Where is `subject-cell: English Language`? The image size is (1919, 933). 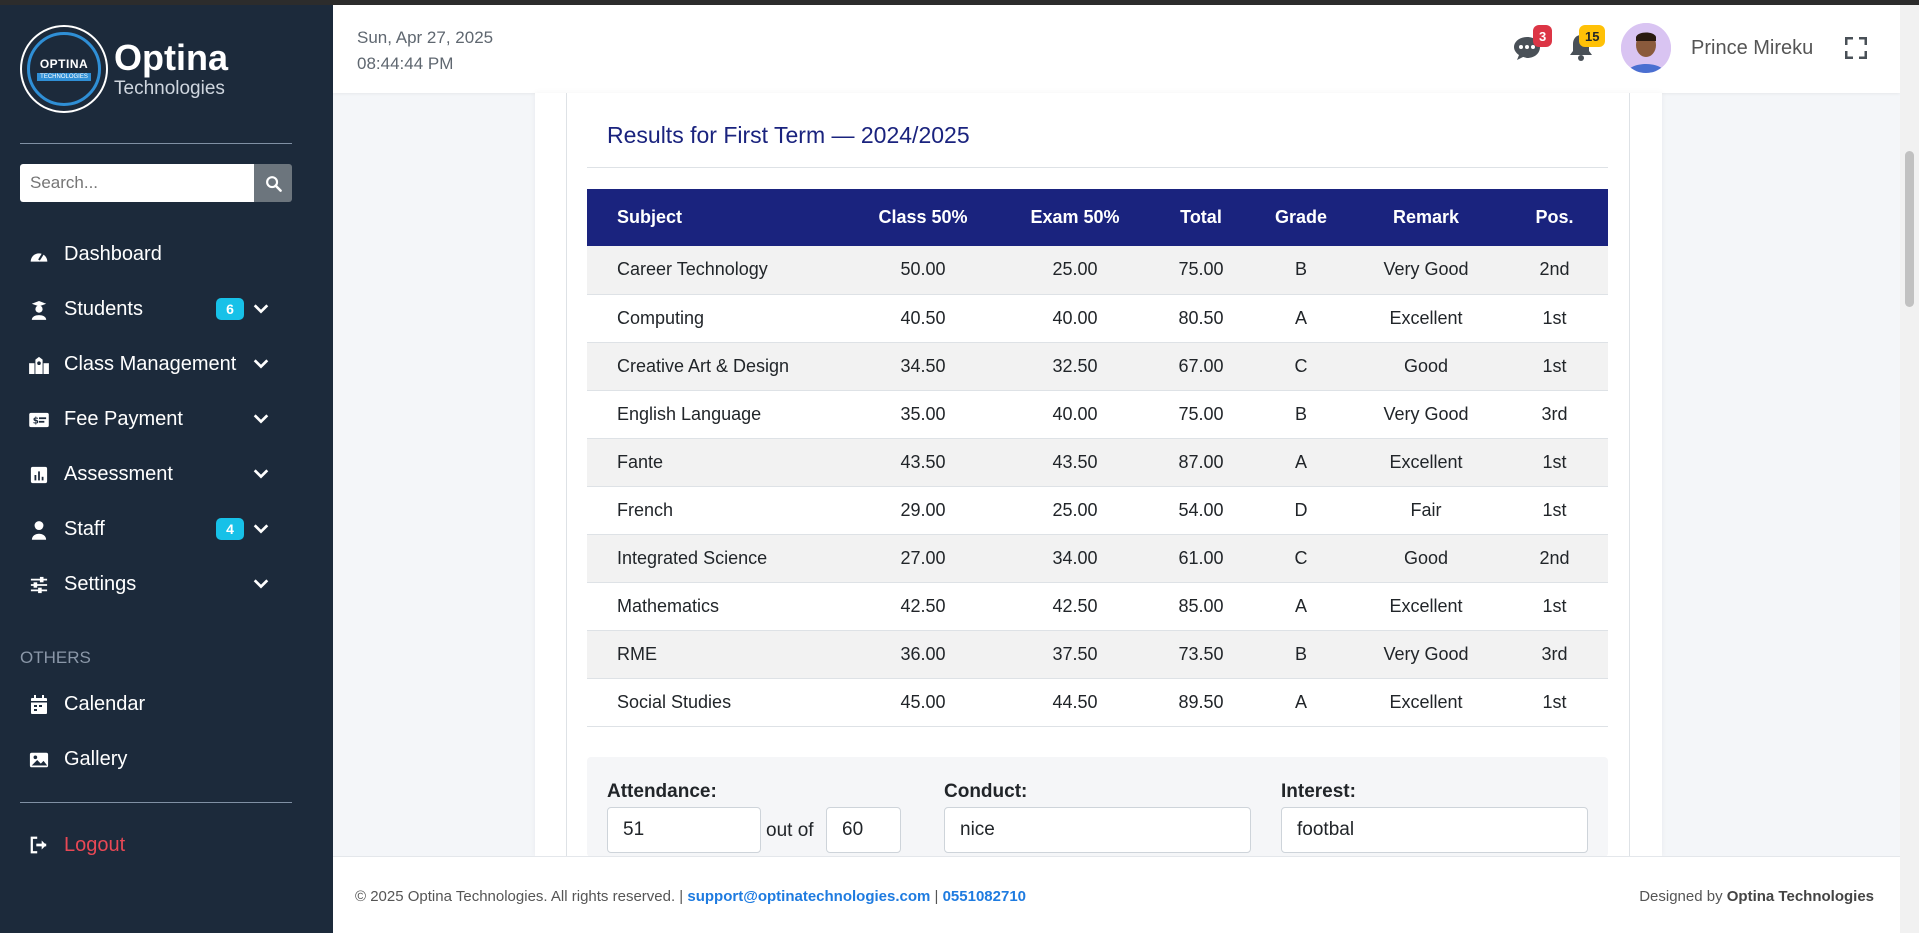
subject-cell: English Language is located at coordinates (717, 414).